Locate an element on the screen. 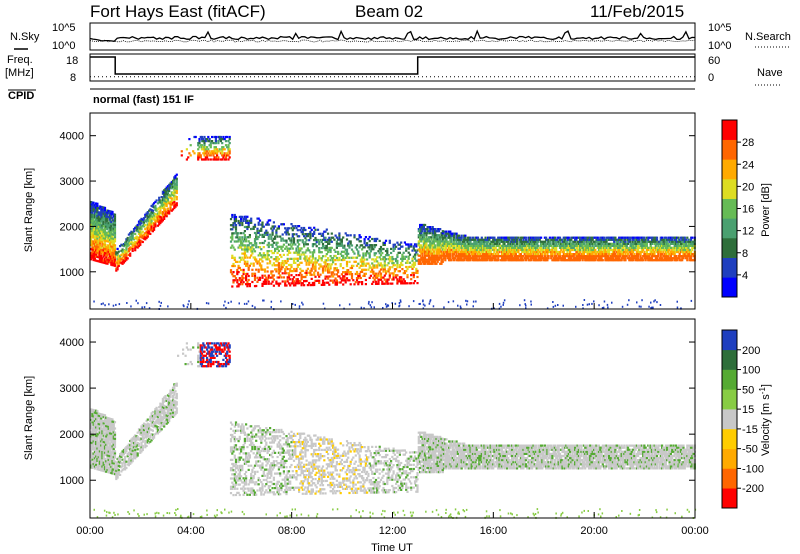  power-ytick-label-3: 4000 is located at coordinates (72, 137).